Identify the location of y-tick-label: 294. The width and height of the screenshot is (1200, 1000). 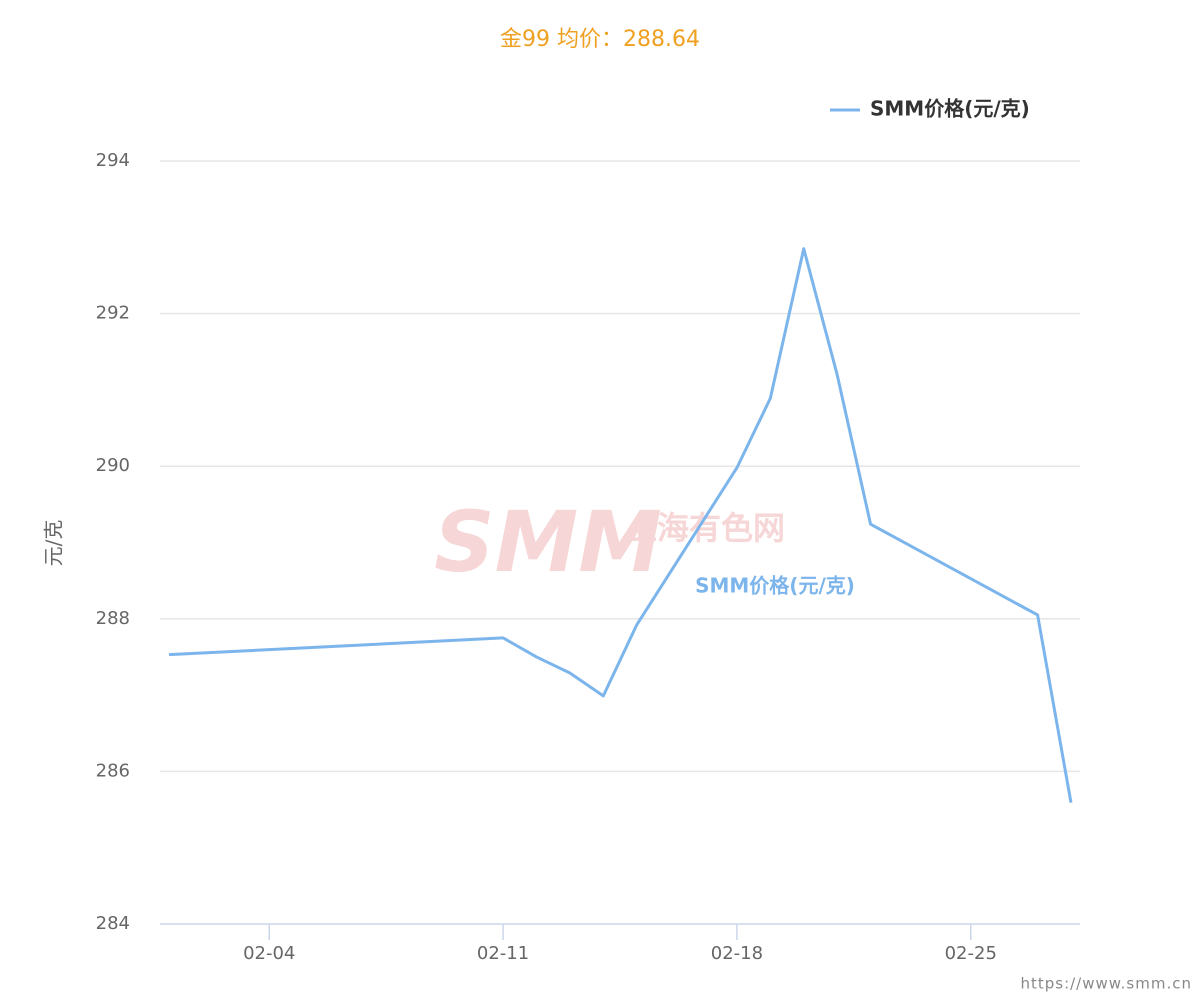
(113, 160).